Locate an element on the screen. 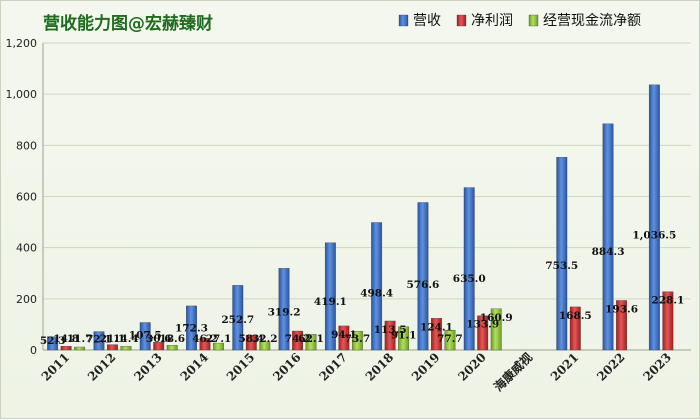 This screenshot has width=700, height=420. data-label: 46.2 is located at coordinates (205, 339).